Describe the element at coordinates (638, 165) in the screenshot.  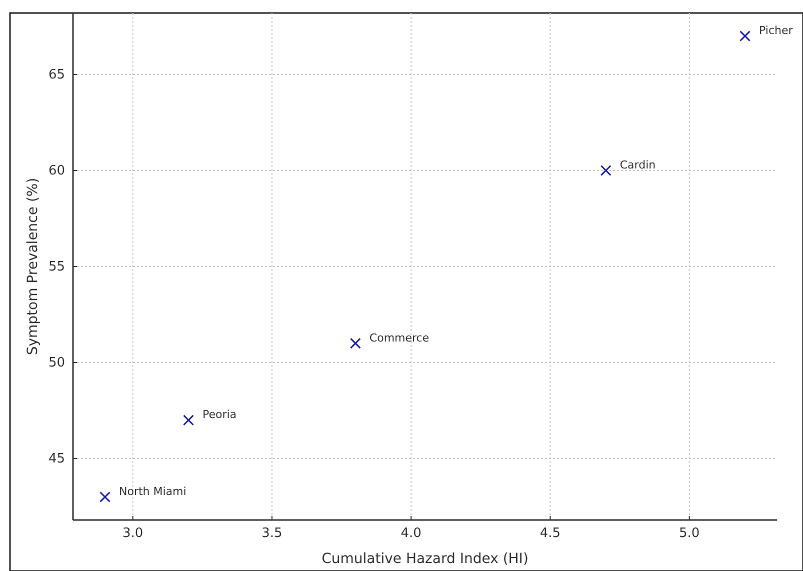
I see `annotation: Cardin` at that location.